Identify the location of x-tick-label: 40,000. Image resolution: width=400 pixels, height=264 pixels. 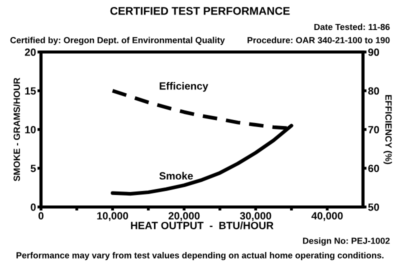
(327, 216).